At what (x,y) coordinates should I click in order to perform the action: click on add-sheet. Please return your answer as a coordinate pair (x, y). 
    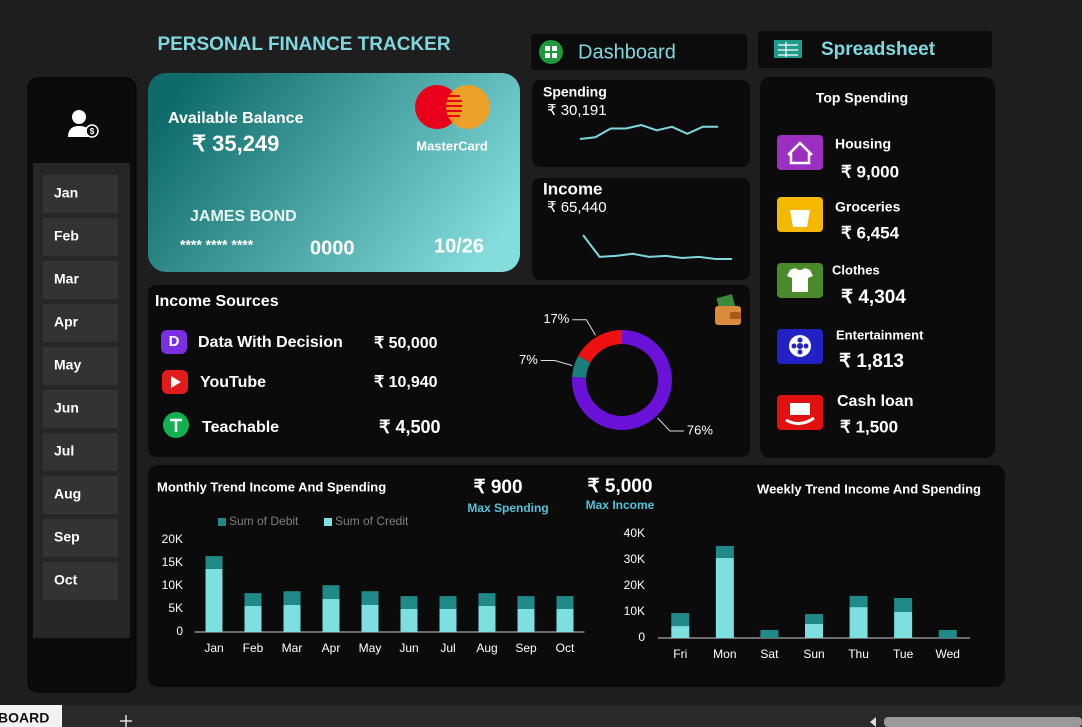
    Looking at the image, I should click on (126, 721).